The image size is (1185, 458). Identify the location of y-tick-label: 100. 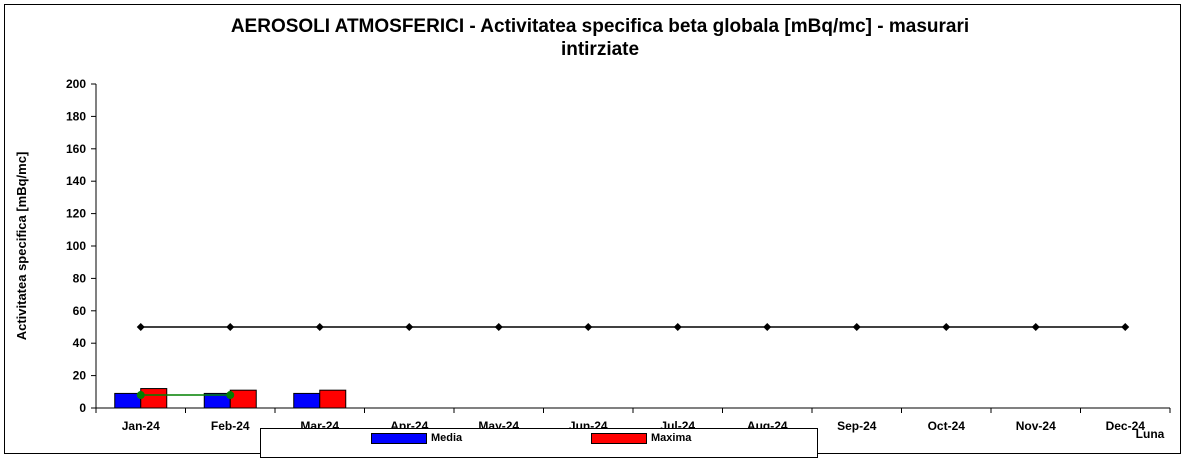
(76, 246).